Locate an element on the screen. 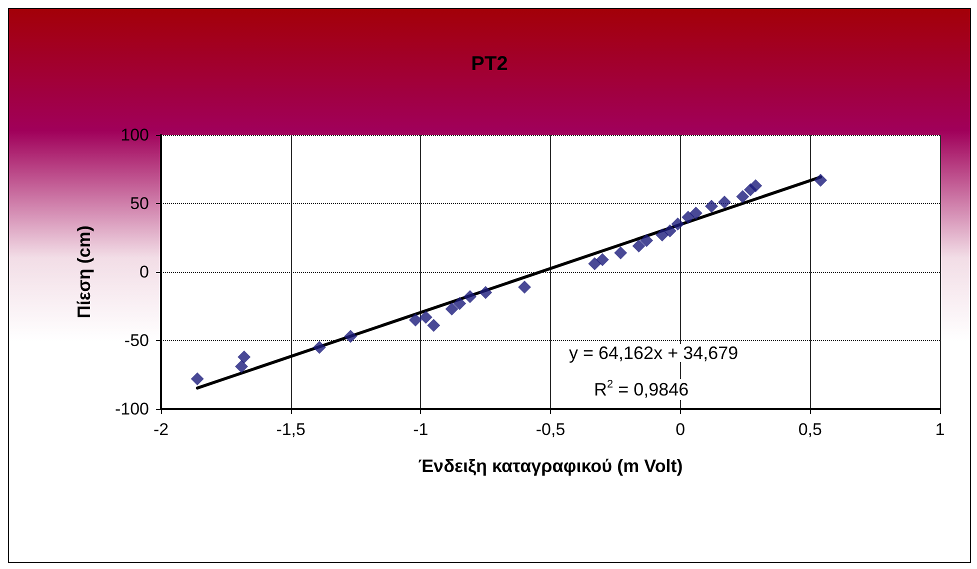 The height and width of the screenshot is (569, 977). chart-title: PT2 is located at coordinates (489, 64).